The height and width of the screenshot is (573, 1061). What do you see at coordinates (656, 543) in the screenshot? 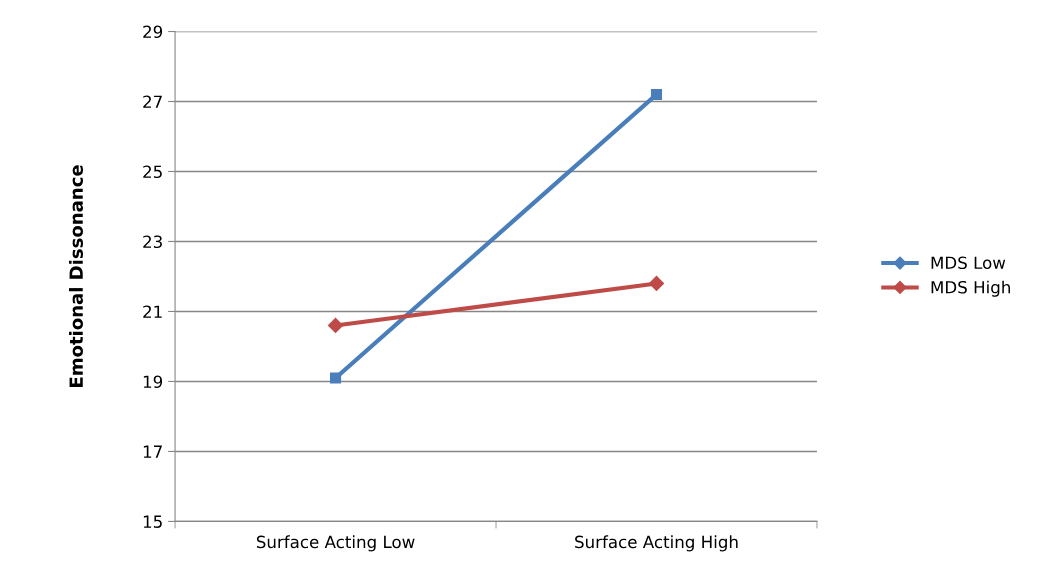
I see `x-tick-label: Surface Acting High` at bounding box center [656, 543].